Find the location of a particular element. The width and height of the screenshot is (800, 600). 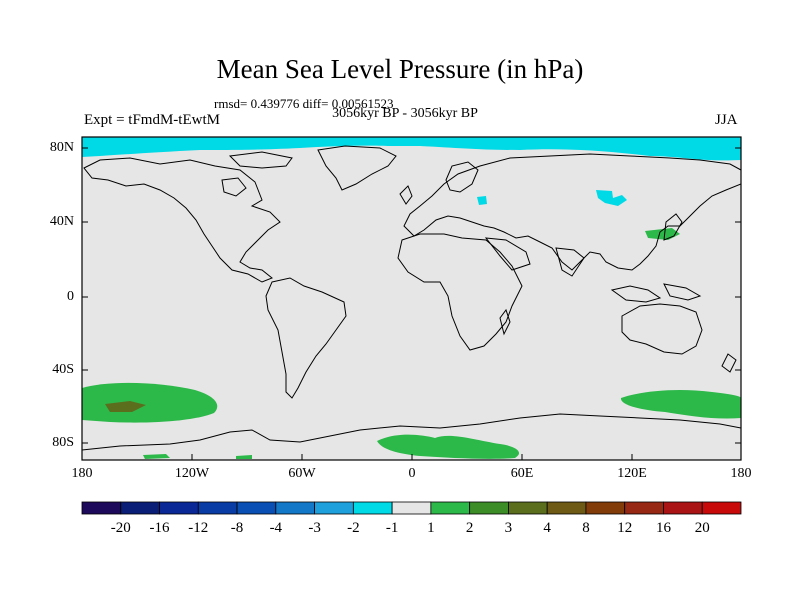

colorbar-label: 3 is located at coordinates (508, 528).